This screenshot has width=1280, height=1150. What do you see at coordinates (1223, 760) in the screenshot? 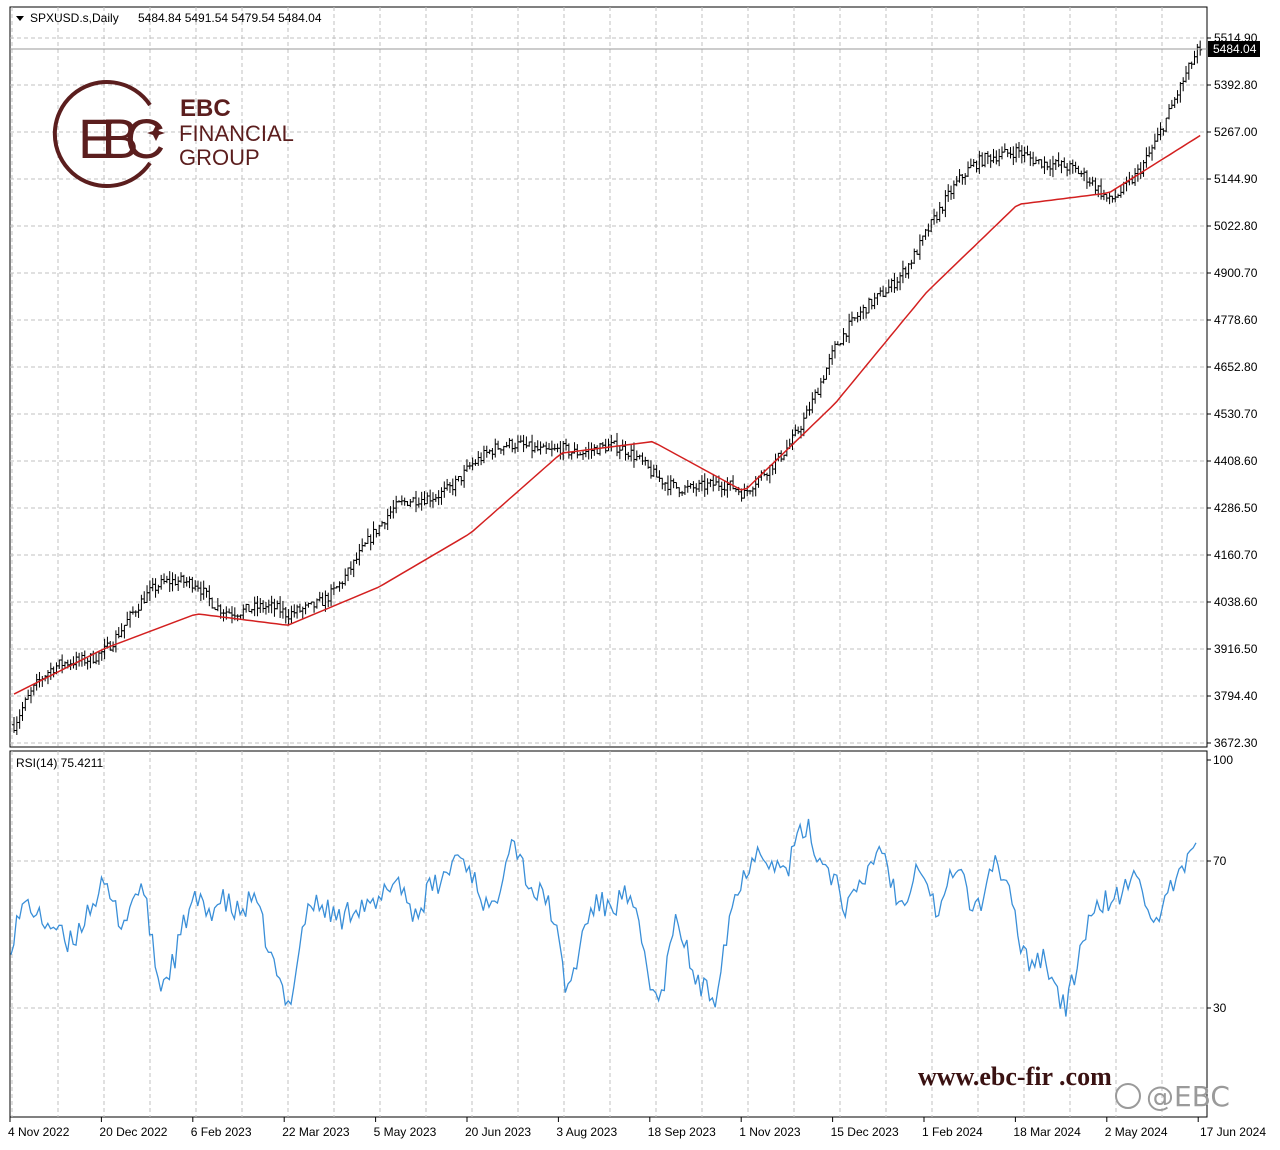
I see `rsi-tick-label: 100` at bounding box center [1223, 760].